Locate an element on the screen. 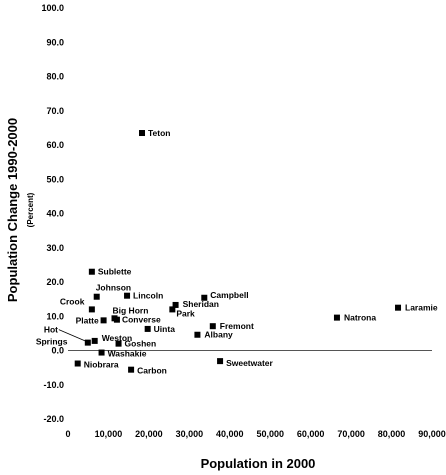 The height and width of the screenshot is (475, 446). leader-line-hot-springs is located at coordinates (72, 335).